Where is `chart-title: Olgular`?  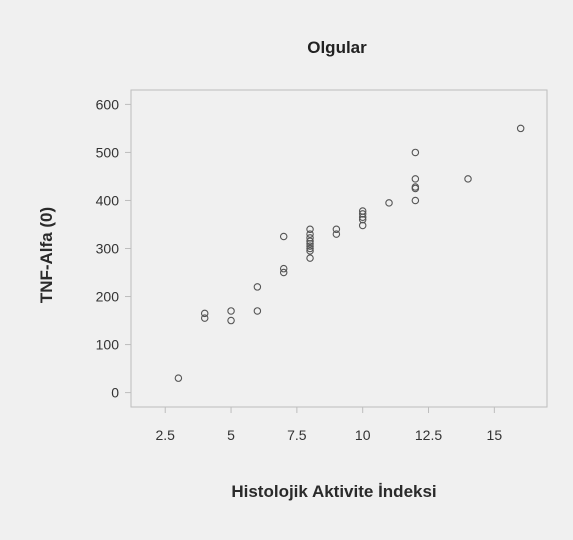
chart-title: Olgular is located at coordinates (337, 47).